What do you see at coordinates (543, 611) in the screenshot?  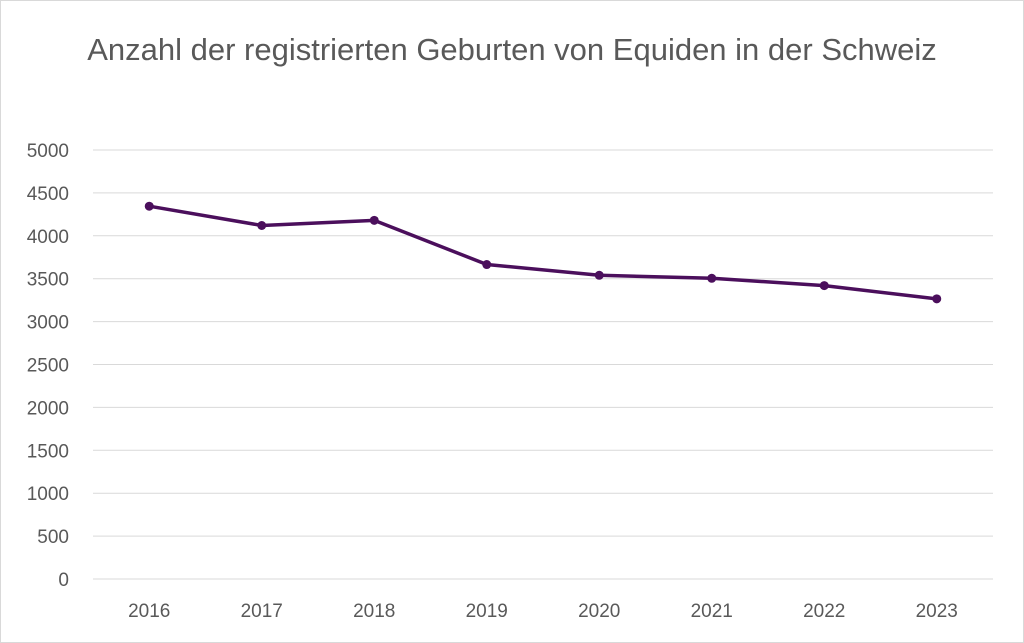 I see `x-axis: 2016 2017 2018 2019 2020 2021 2022 2023` at bounding box center [543, 611].